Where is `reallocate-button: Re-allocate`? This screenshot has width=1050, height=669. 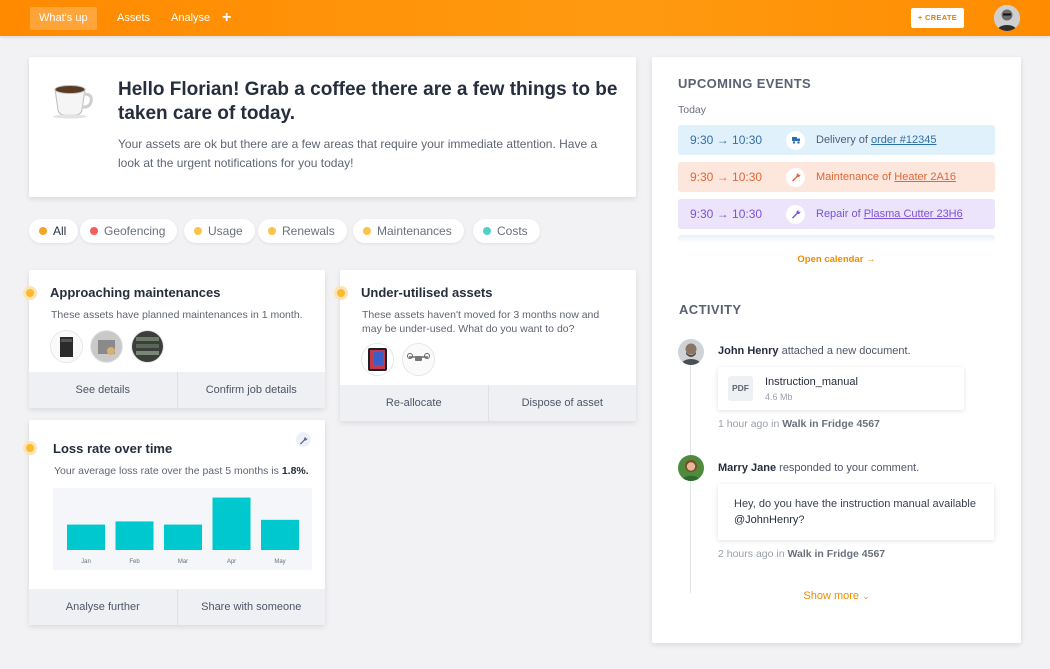
reallocate-button: Re-allocate is located at coordinates (413, 403).